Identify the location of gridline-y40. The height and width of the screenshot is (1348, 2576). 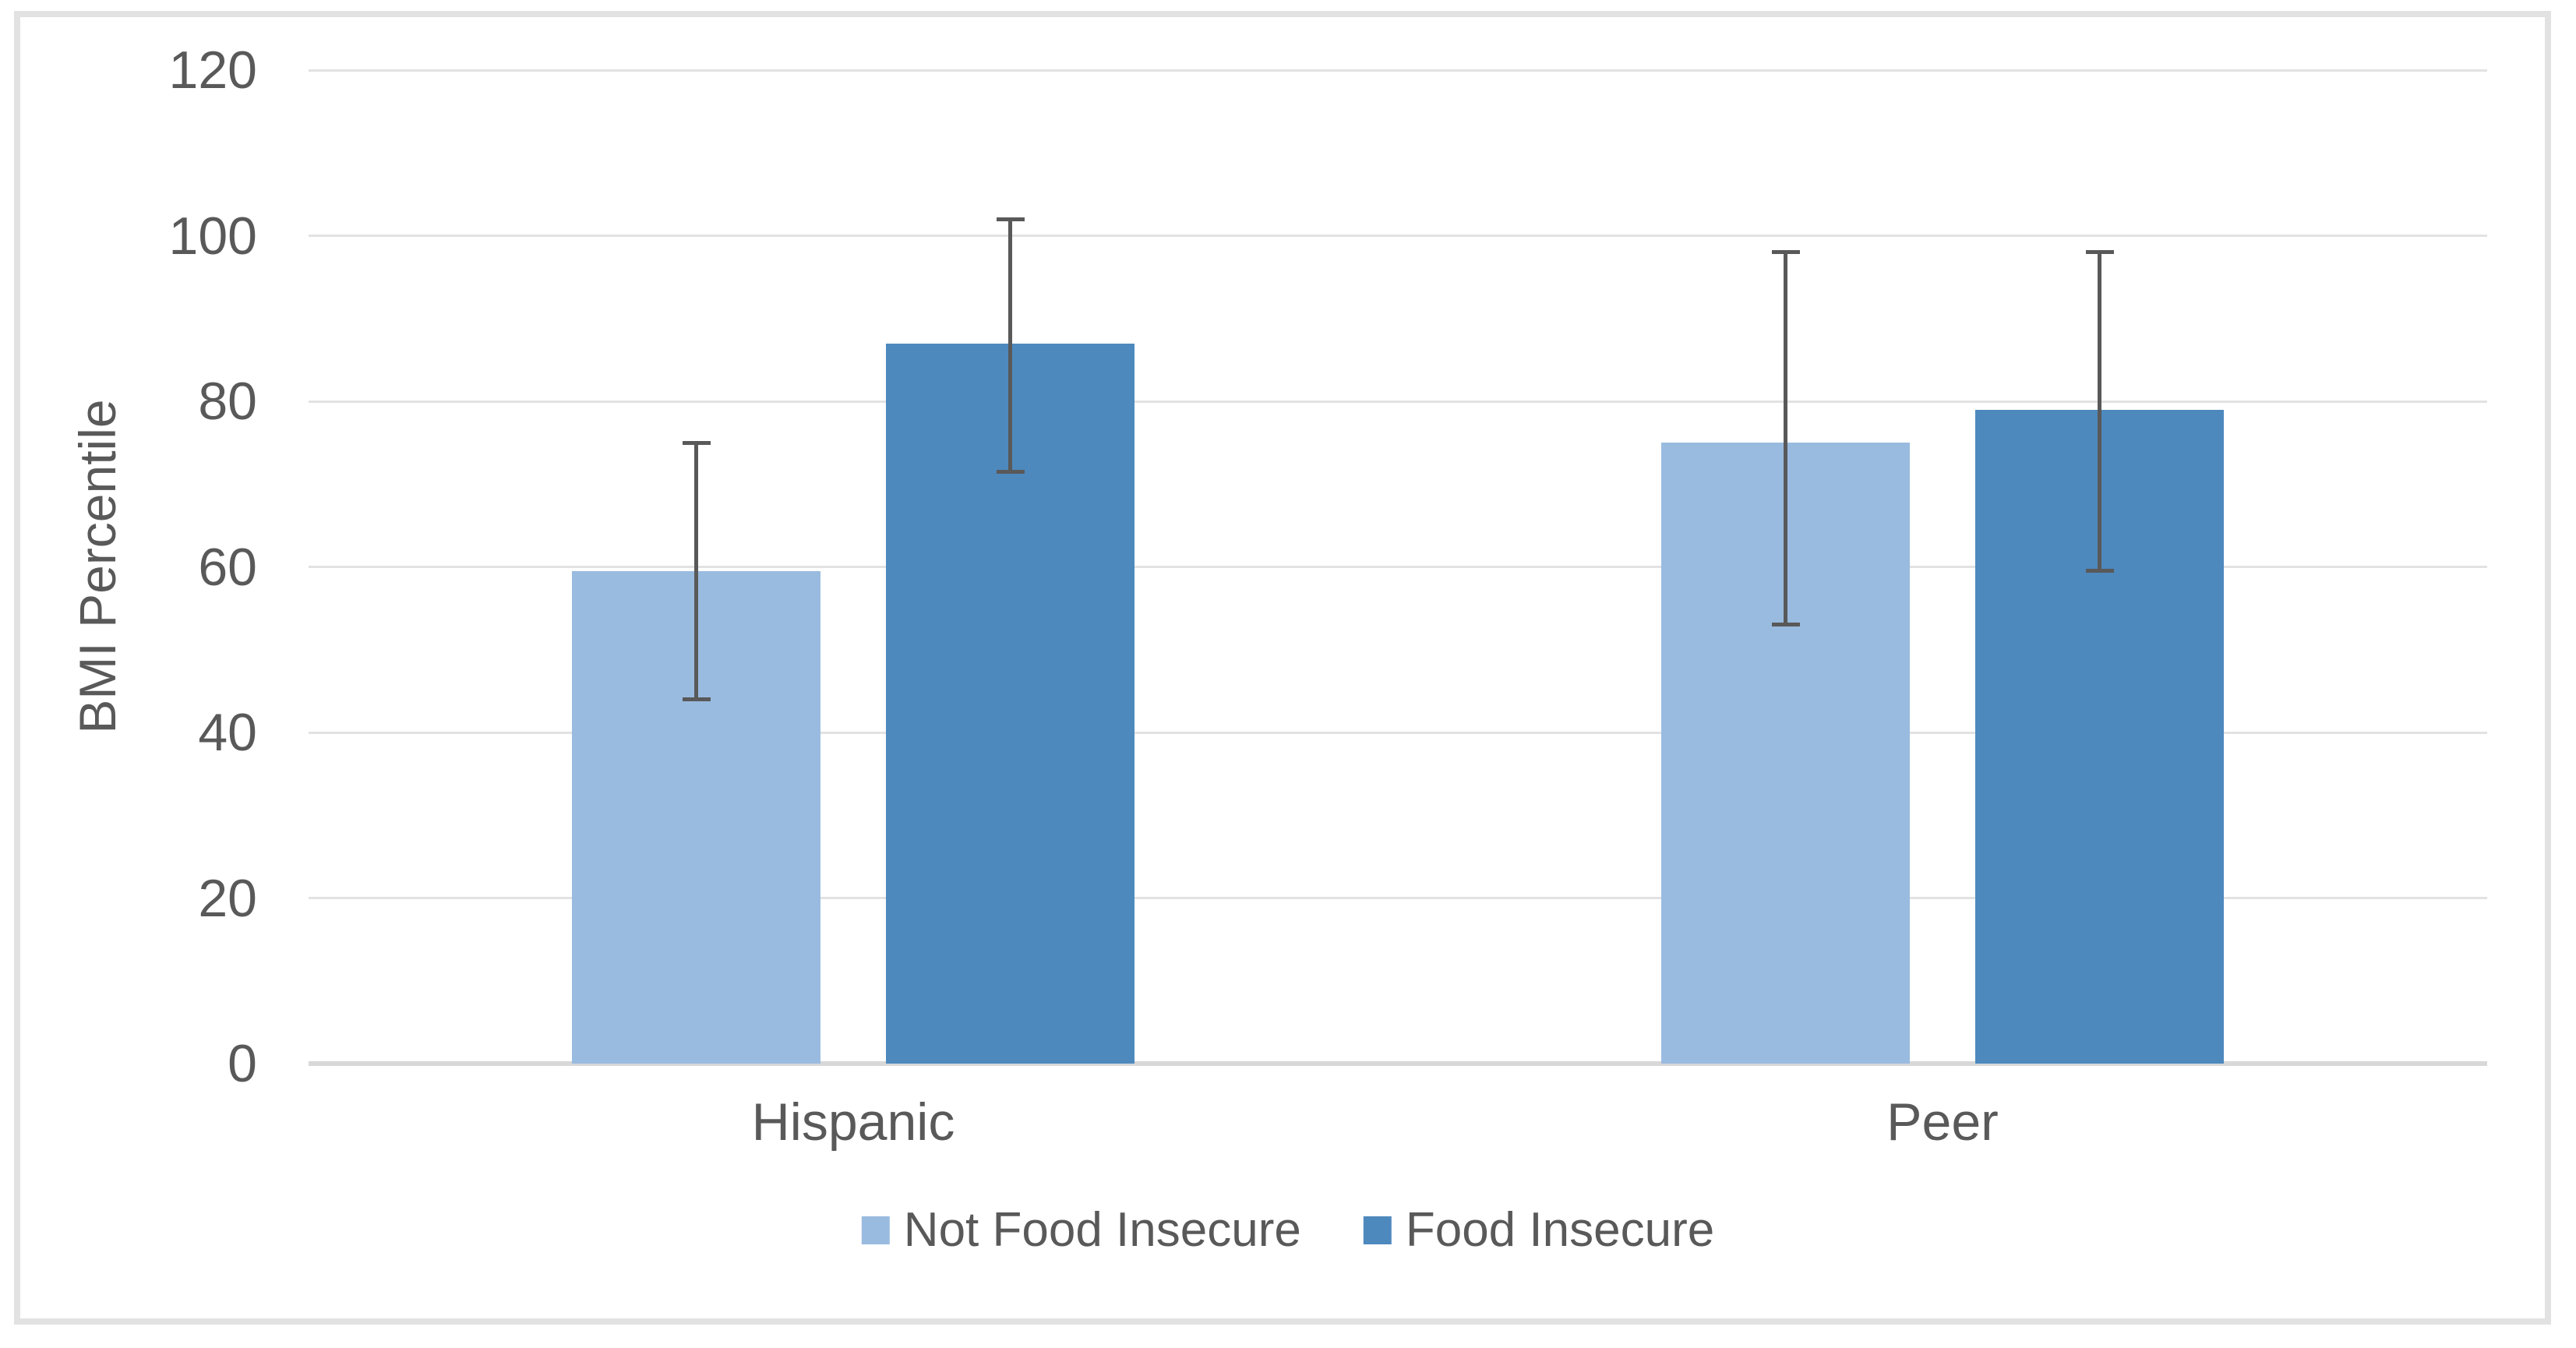
(1398, 732).